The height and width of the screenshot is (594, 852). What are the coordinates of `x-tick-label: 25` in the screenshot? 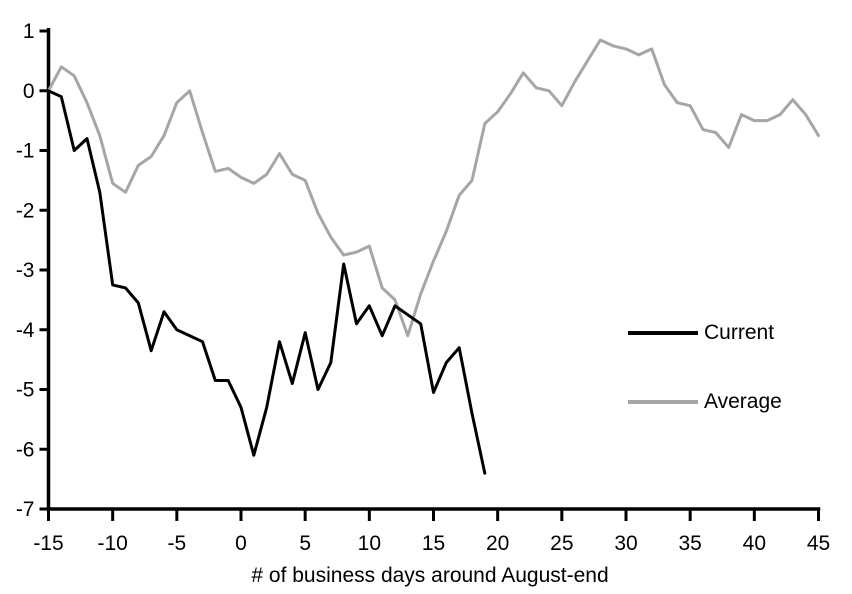 It's located at (561, 543).